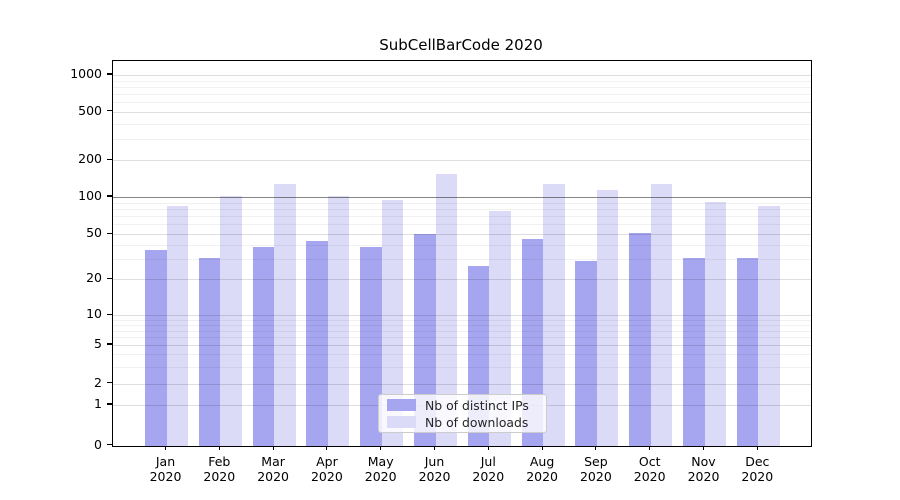 Image resolution: width=900 pixels, height=500 pixels. What do you see at coordinates (769, 325) in the screenshot?
I see `bar-downloads-dec` at bounding box center [769, 325].